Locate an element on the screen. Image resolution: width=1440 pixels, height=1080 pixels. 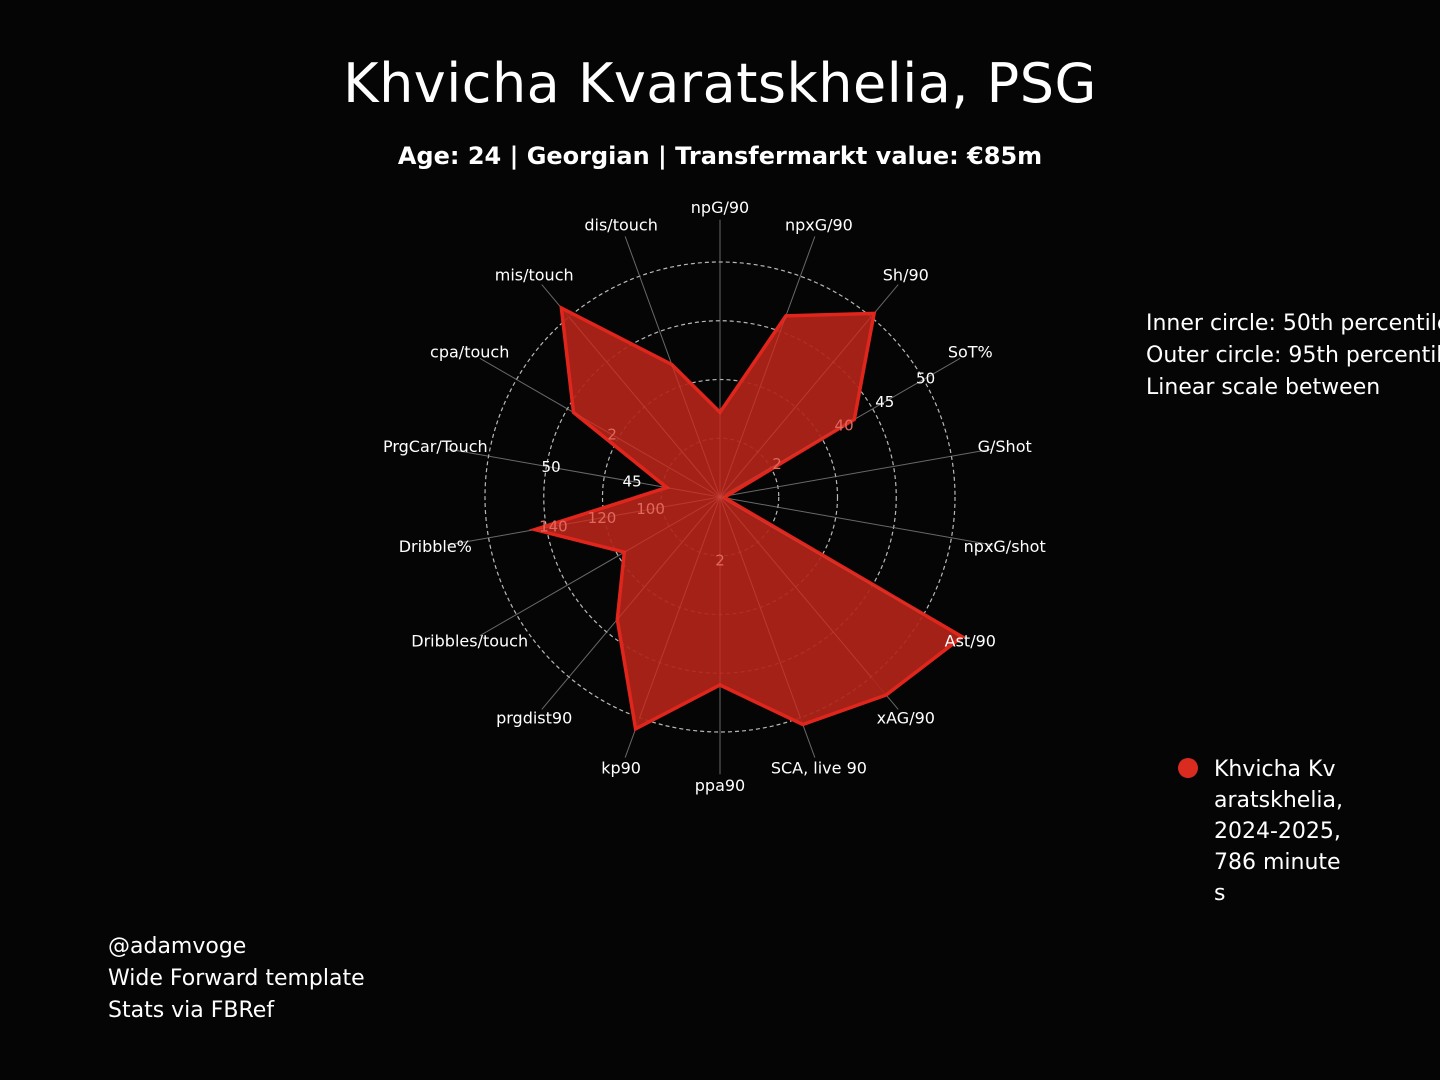
scale-note-inner: Inner circle: 50th percentile is located at coordinates (1293, 323).